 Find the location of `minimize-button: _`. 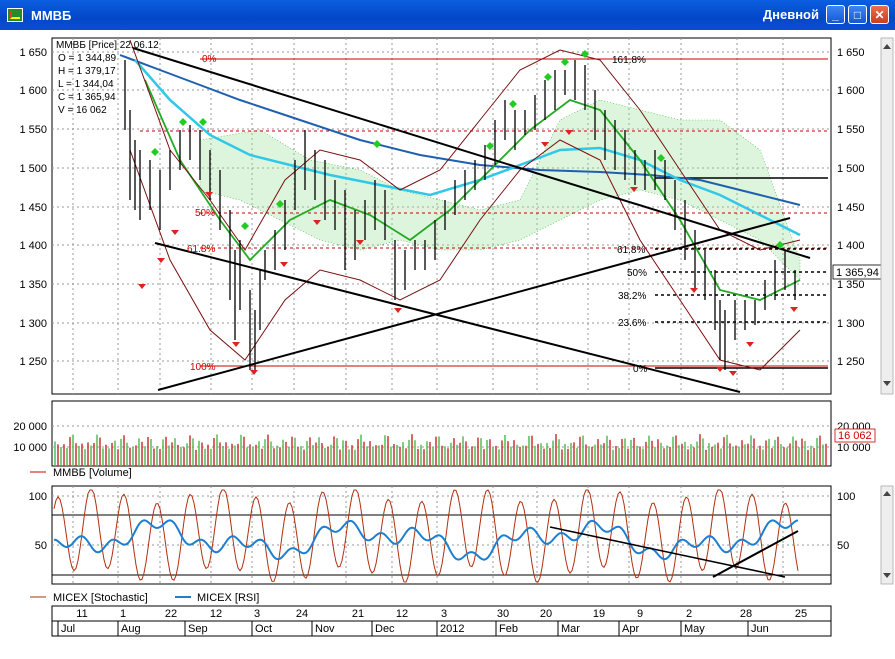

minimize-button: _ is located at coordinates (835, 14).